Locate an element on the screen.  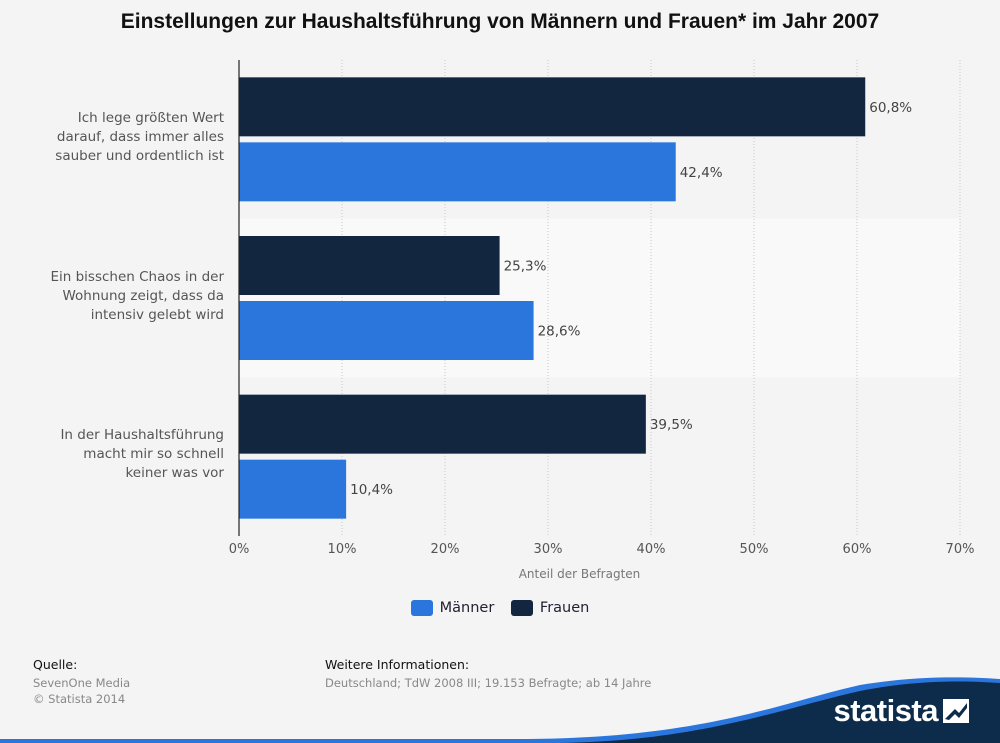
x-tick-label: 10% is located at coordinates (342, 549).